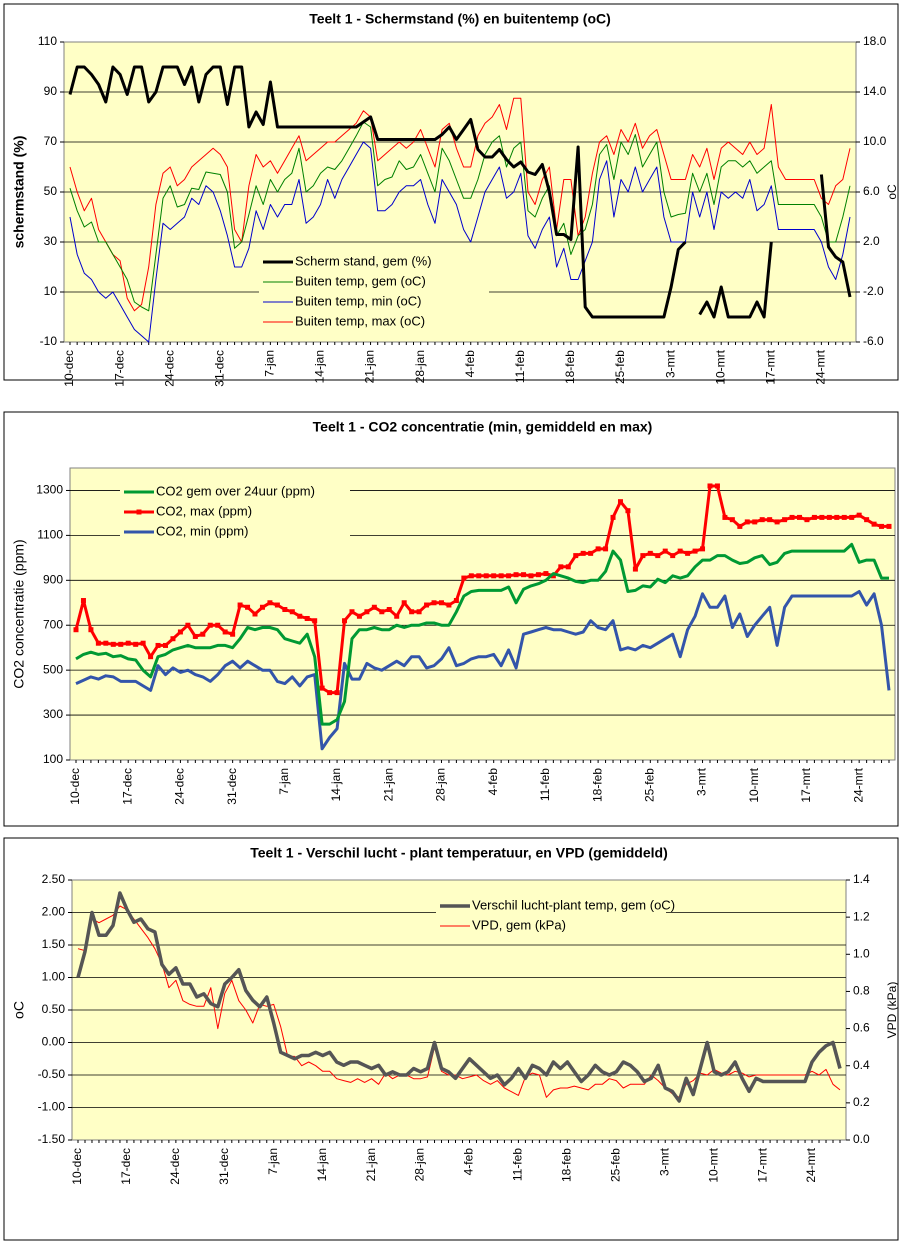  I want to click on series-line, so click(459, 997).